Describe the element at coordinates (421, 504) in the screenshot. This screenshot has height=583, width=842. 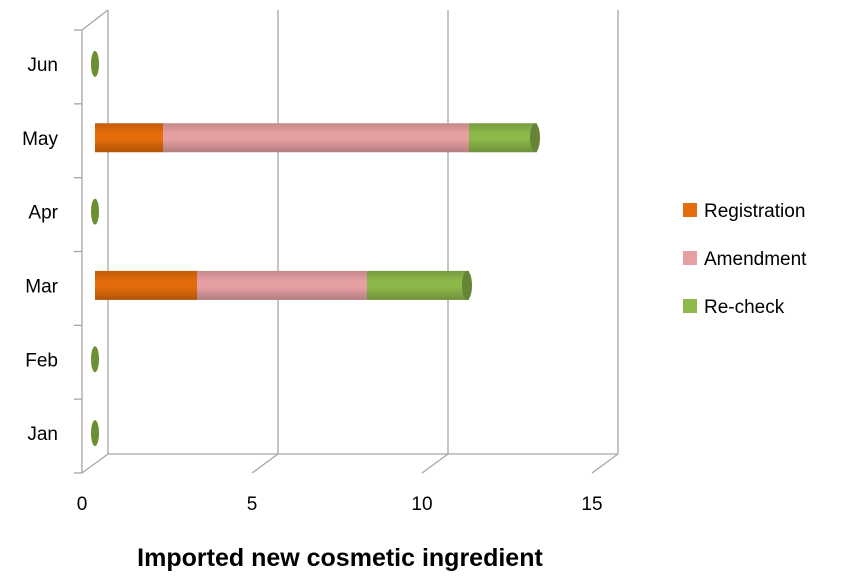
I see `x-tick-label-10: 10` at that location.